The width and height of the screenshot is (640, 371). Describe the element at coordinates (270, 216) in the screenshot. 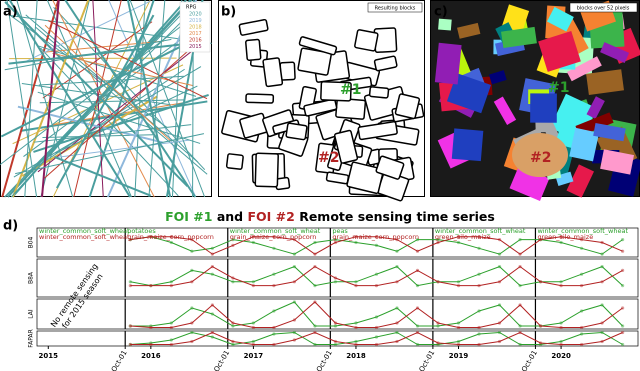

I see `title-part: FOI #2` at that location.